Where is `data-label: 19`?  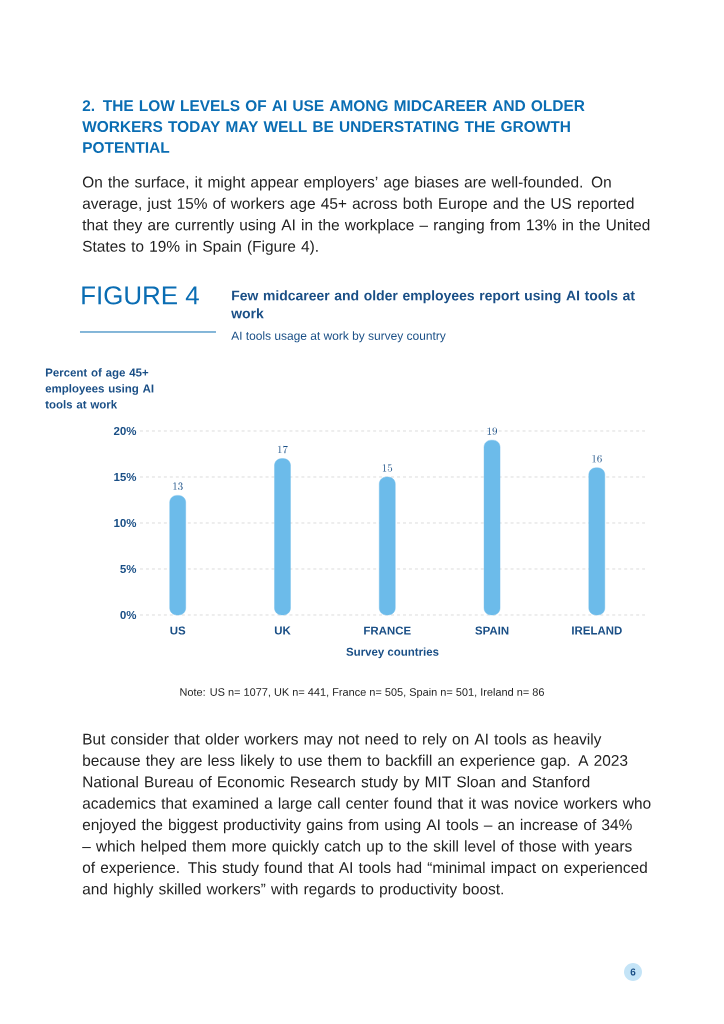
data-label: 19 is located at coordinates (492, 431).